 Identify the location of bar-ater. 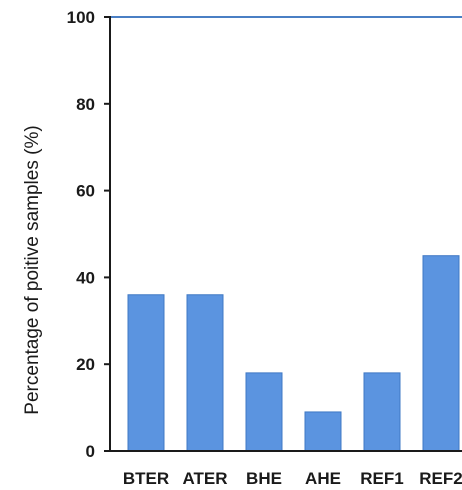
(205, 373).